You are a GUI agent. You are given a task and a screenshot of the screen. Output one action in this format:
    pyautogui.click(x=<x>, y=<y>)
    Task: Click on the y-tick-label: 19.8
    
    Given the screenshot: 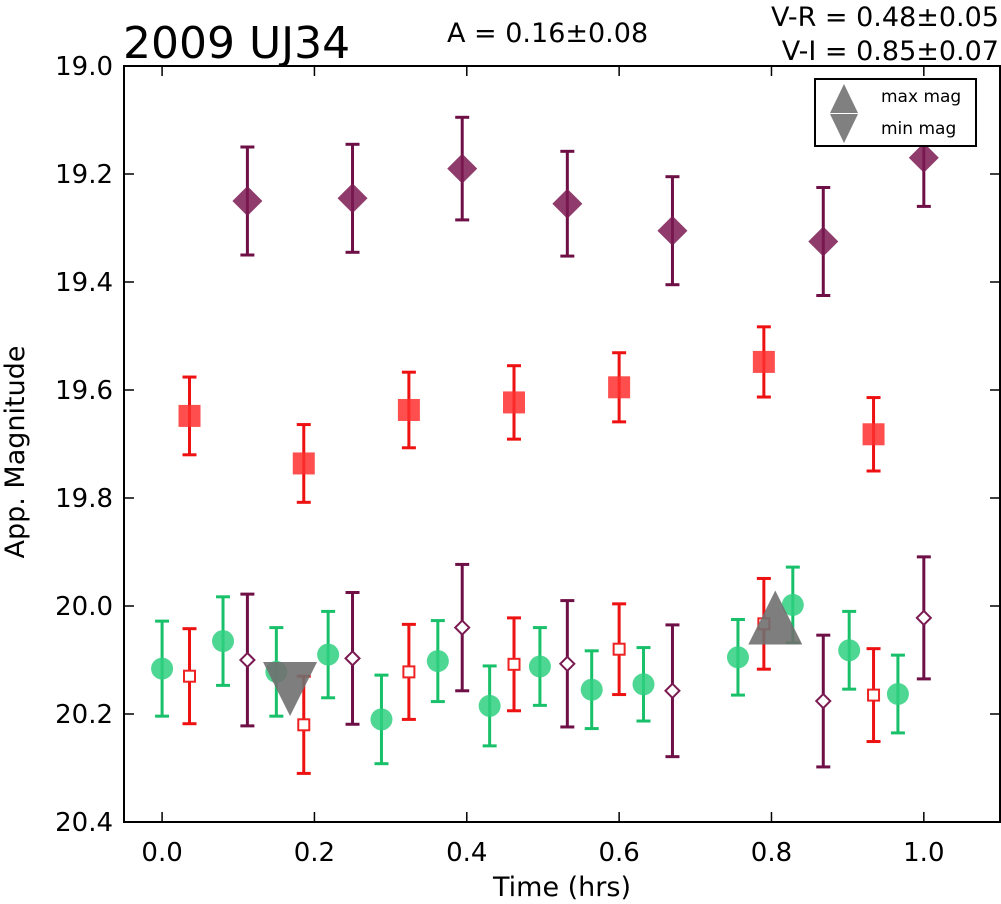 What is the action you would take?
    pyautogui.click(x=84, y=499)
    